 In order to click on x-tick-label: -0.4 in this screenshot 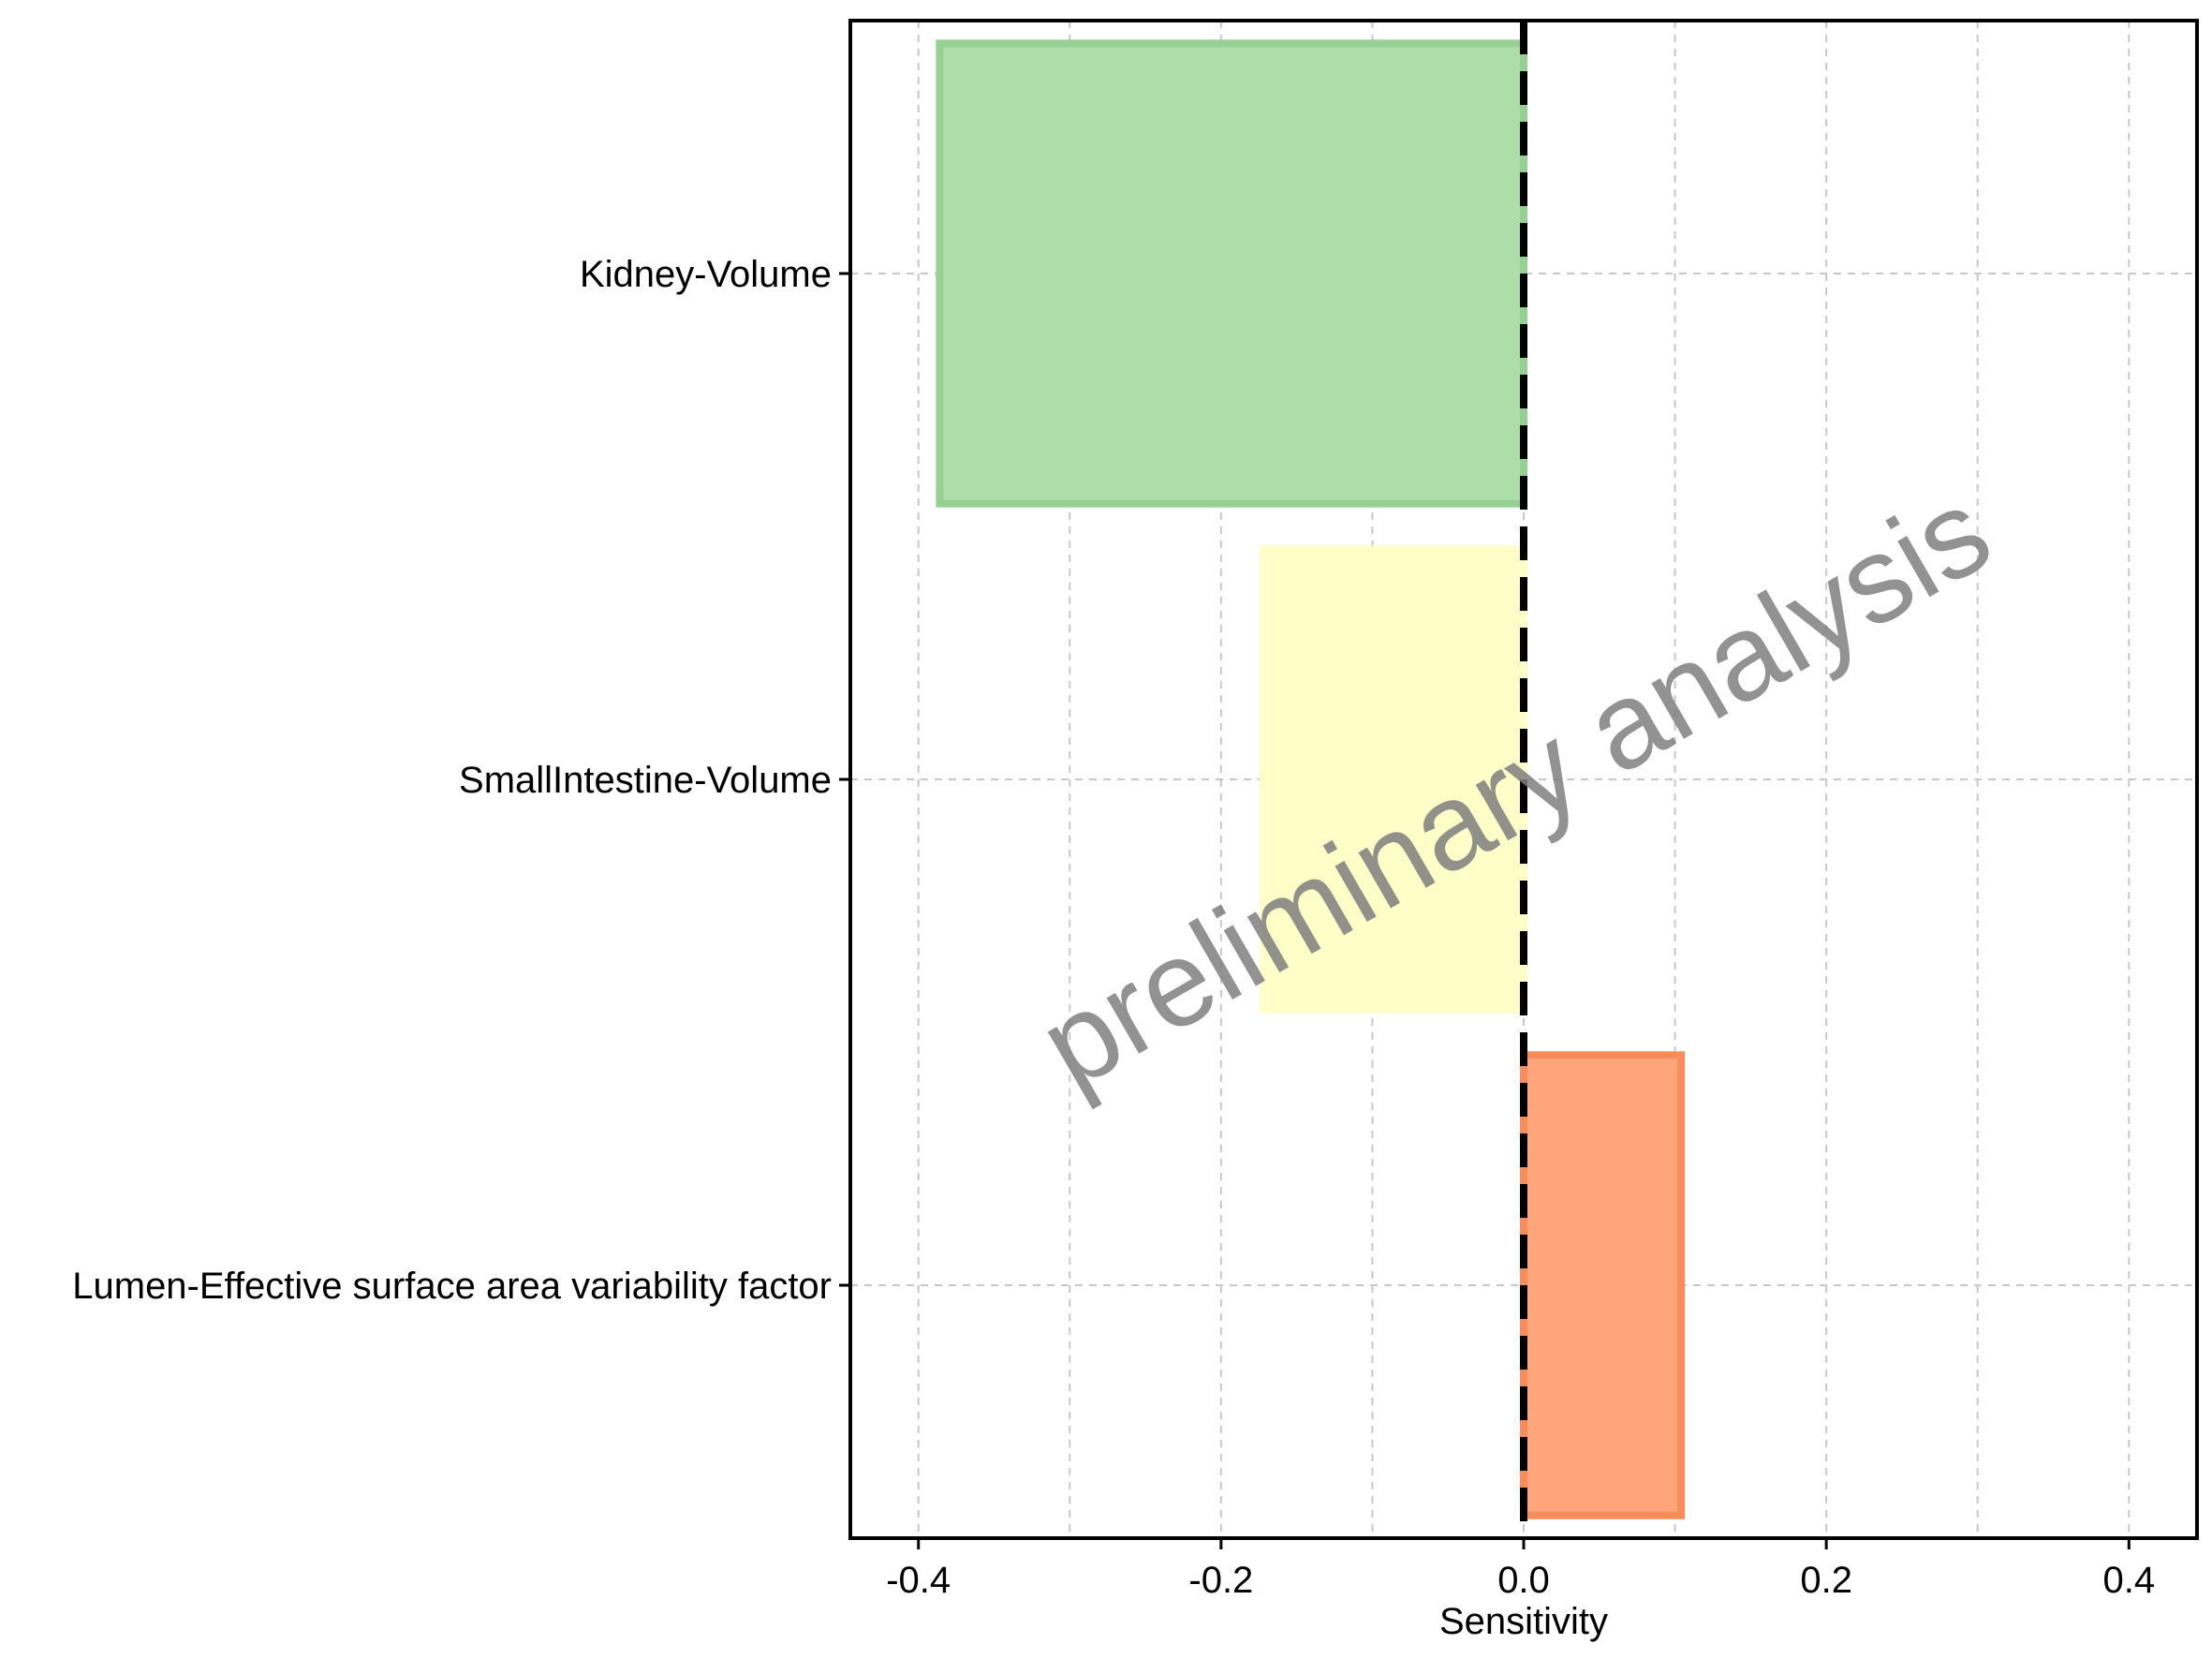, I will do `click(918, 1581)`.